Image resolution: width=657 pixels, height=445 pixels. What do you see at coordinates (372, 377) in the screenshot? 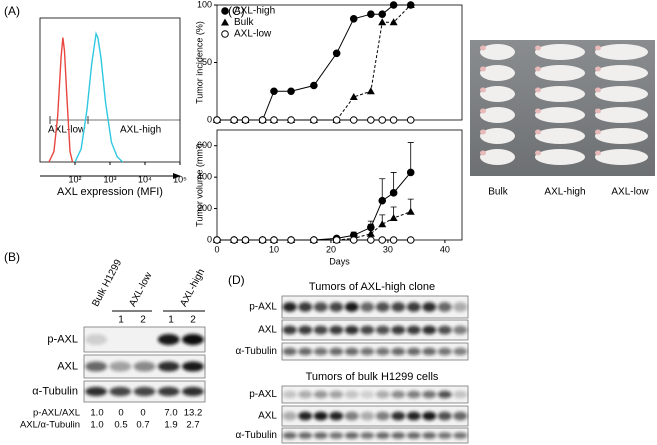
I see `blot-title: Tumors of bulk H1299 cells` at bounding box center [372, 377].